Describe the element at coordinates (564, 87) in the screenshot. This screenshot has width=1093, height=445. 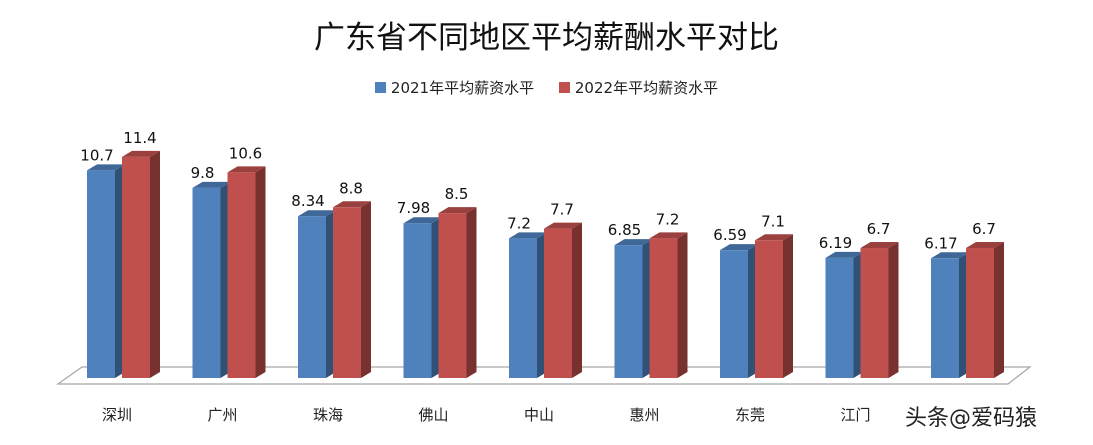
I see `legend-swatch-2022` at that location.